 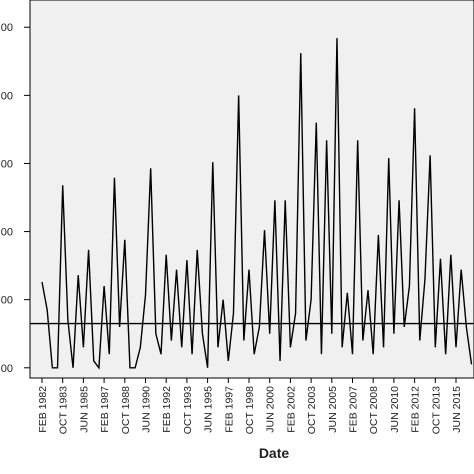 What do you see at coordinates (43, 409) in the screenshot?
I see `x-tick-label: FEB 1982` at bounding box center [43, 409].